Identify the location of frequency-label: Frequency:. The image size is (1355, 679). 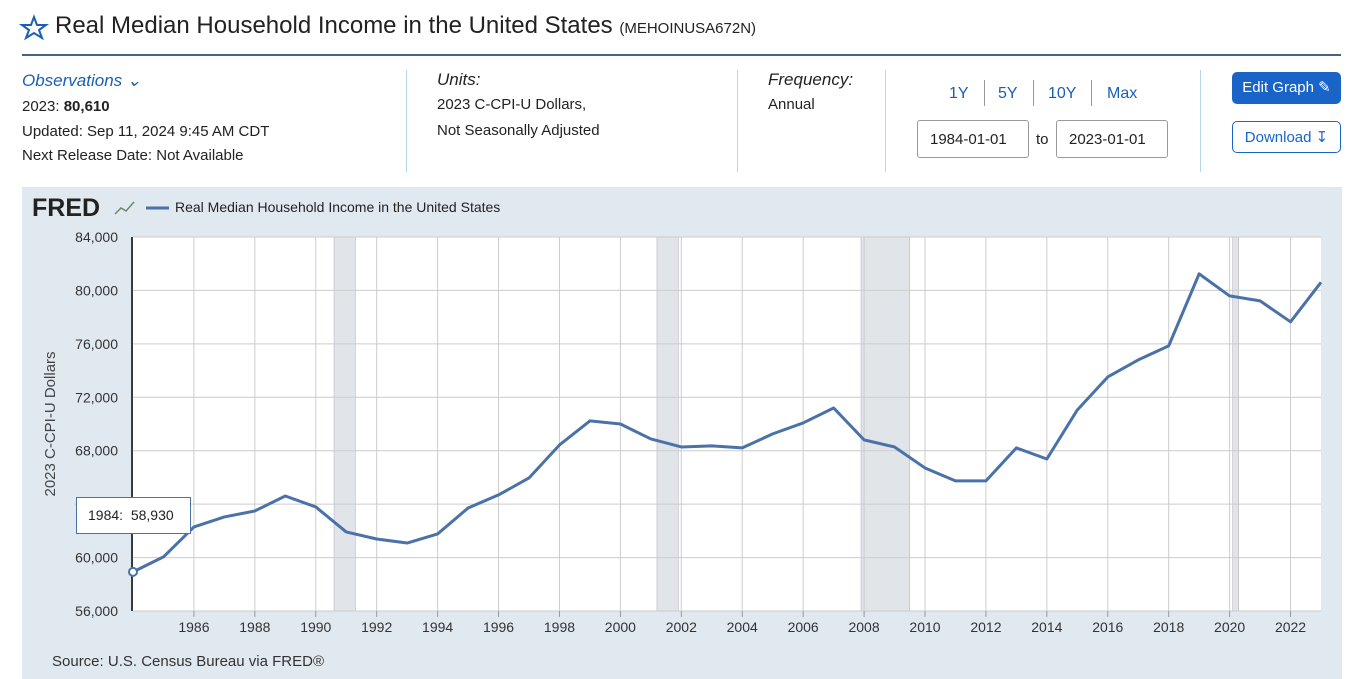
(811, 79).